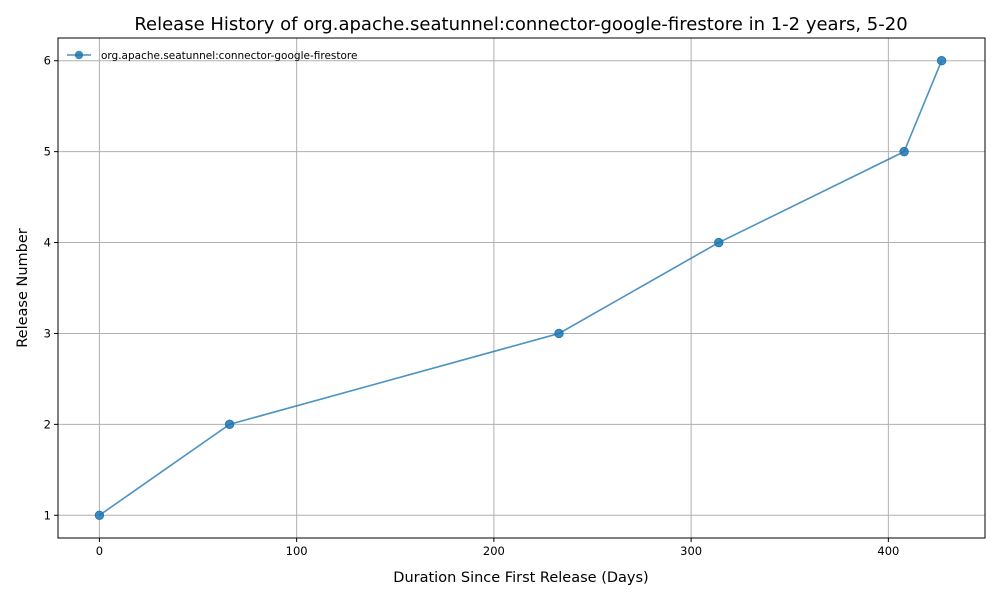 The height and width of the screenshot is (600, 1000). What do you see at coordinates (47, 243) in the screenshot?
I see `y-tick-label: 4` at bounding box center [47, 243].